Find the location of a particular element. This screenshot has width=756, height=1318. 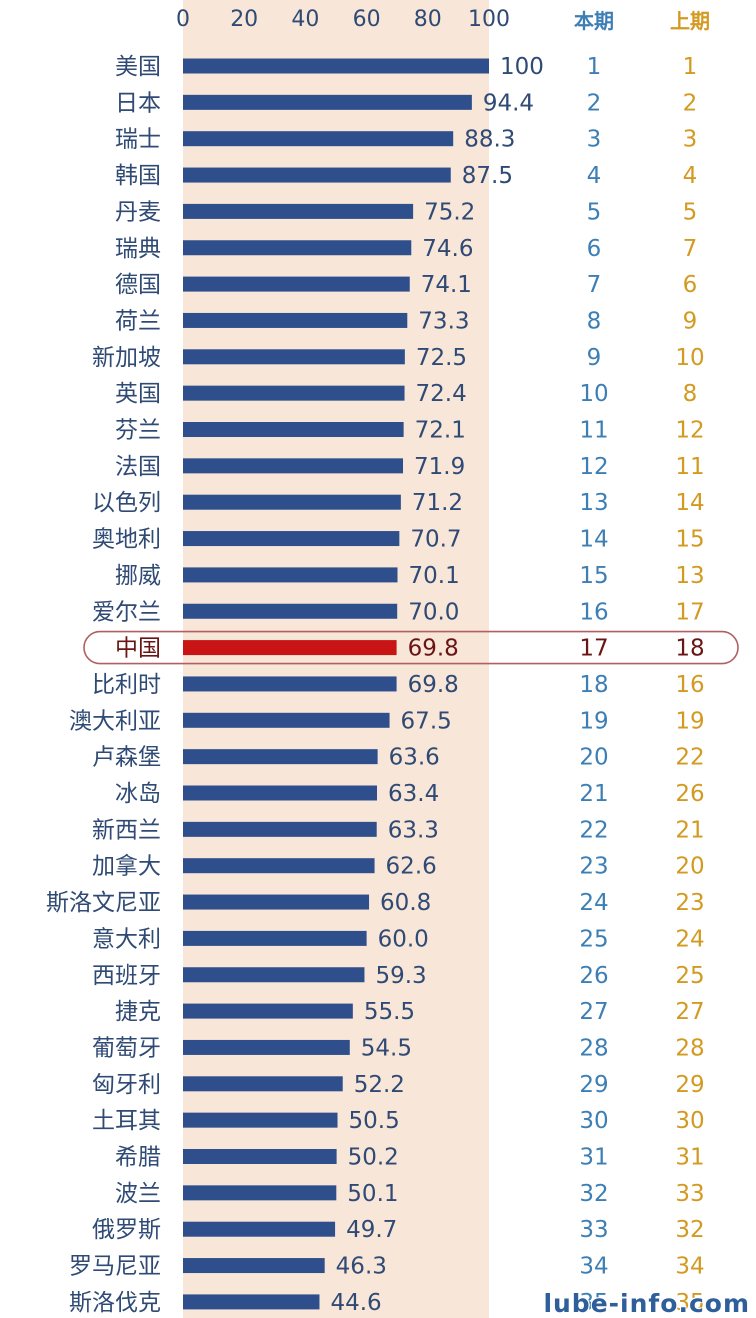

previous-rank: 2 is located at coordinates (690, 103).